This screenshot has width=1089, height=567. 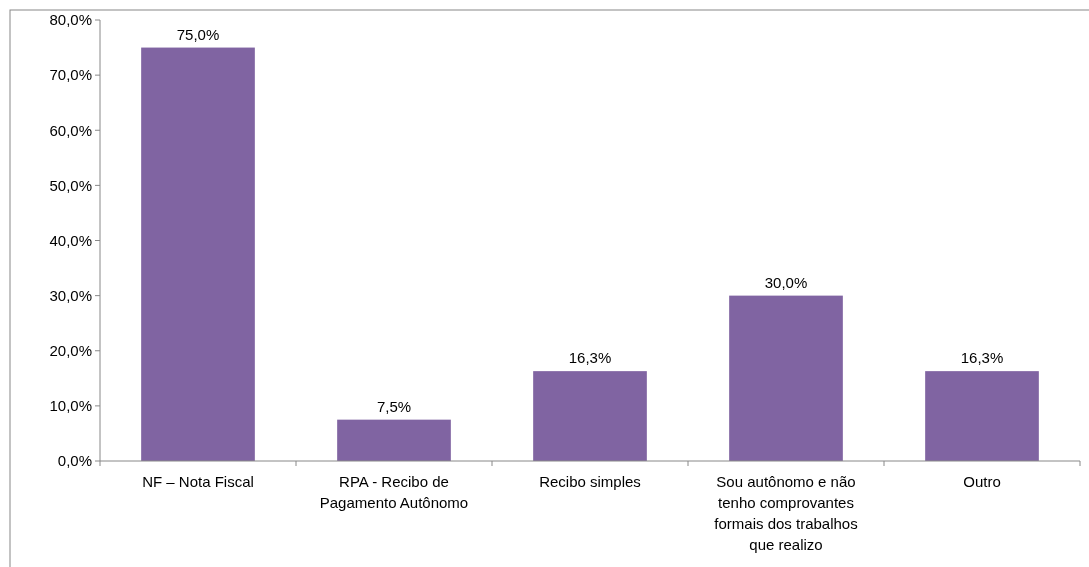 What do you see at coordinates (70, 295) in the screenshot?
I see `y-tick-label: 30,0%` at bounding box center [70, 295].